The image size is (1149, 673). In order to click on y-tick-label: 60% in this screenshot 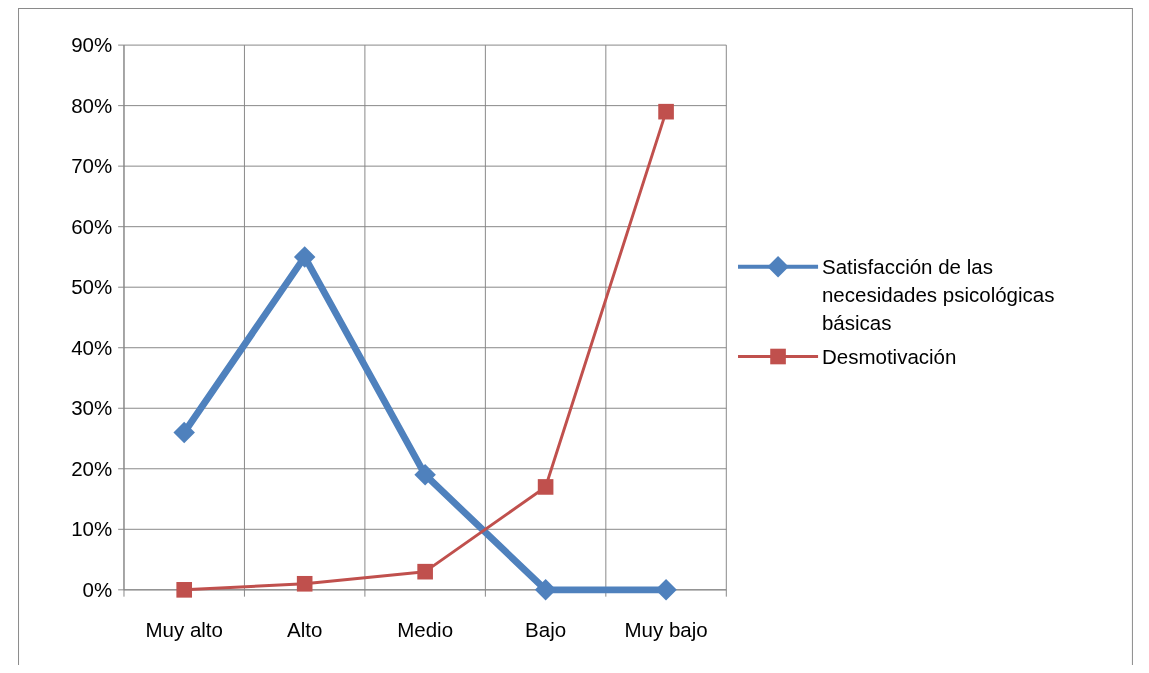, I will do `click(92, 226)`.